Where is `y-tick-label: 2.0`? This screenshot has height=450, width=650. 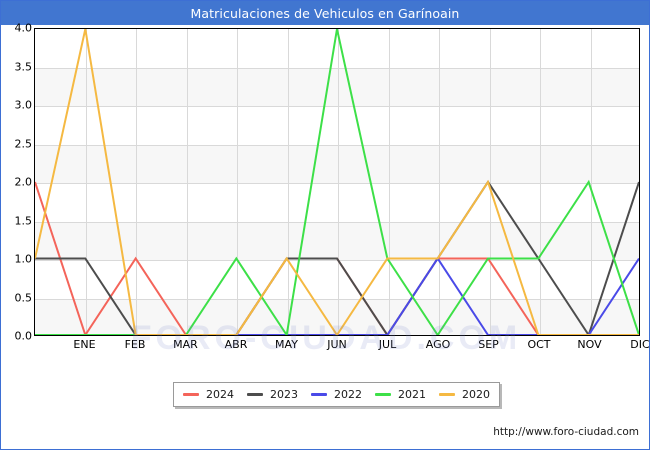
y-tick-label: 2.0 is located at coordinates (23, 182).